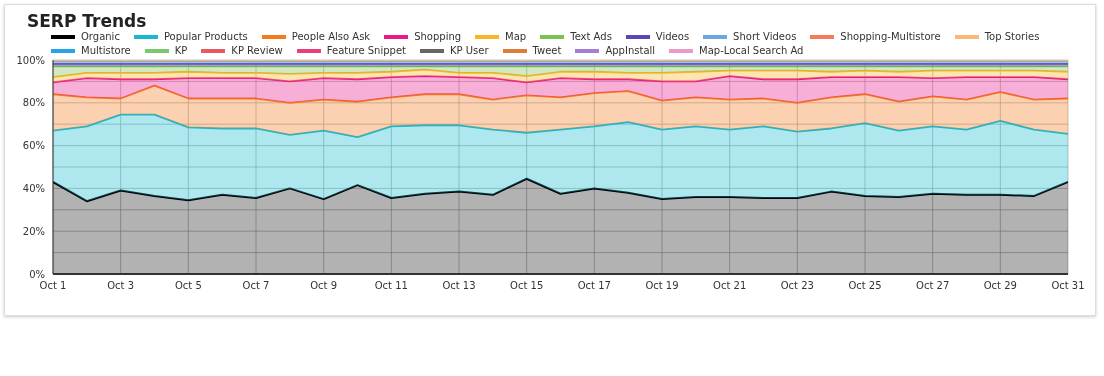  I want to click on x-tick-label: Oct 1, so click(53, 286).